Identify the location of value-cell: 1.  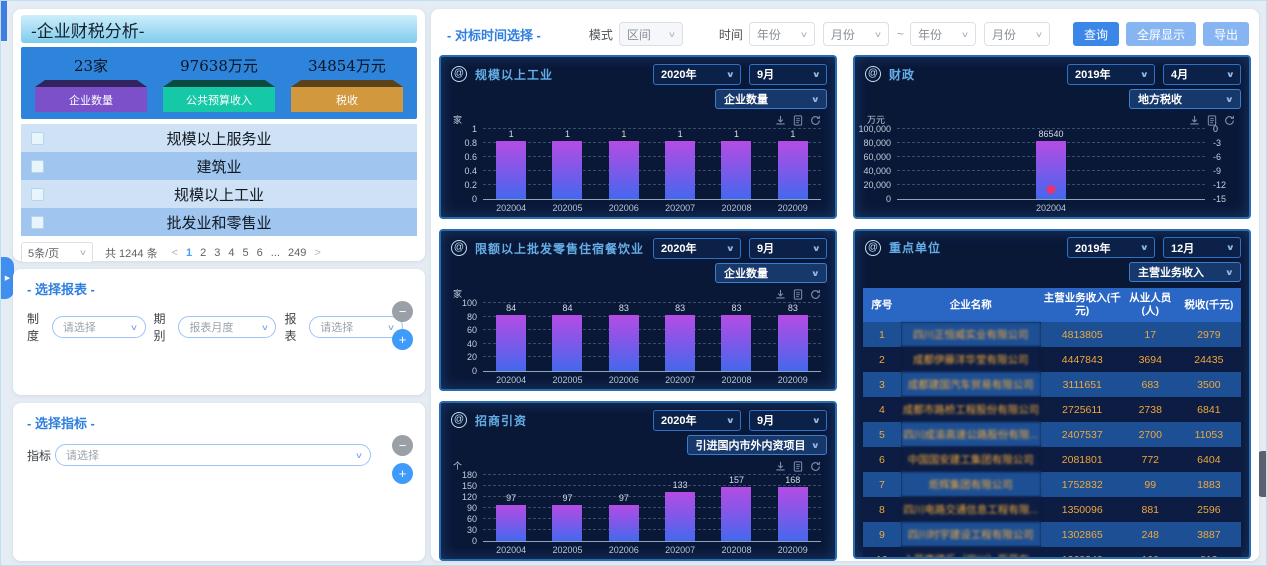
(882, 335).